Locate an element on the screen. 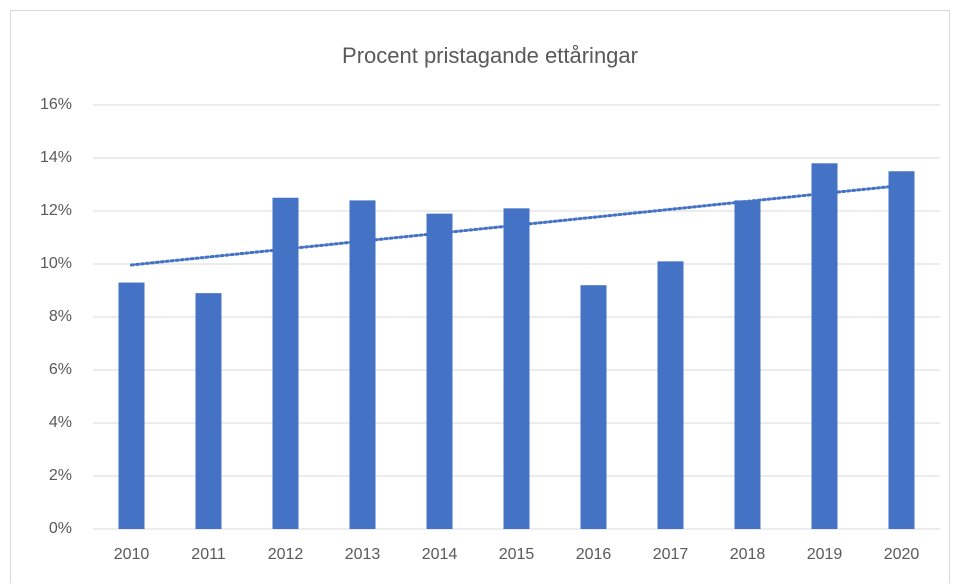 This screenshot has height=588, width=960. y-tick-label: 16% is located at coordinates (56, 104).